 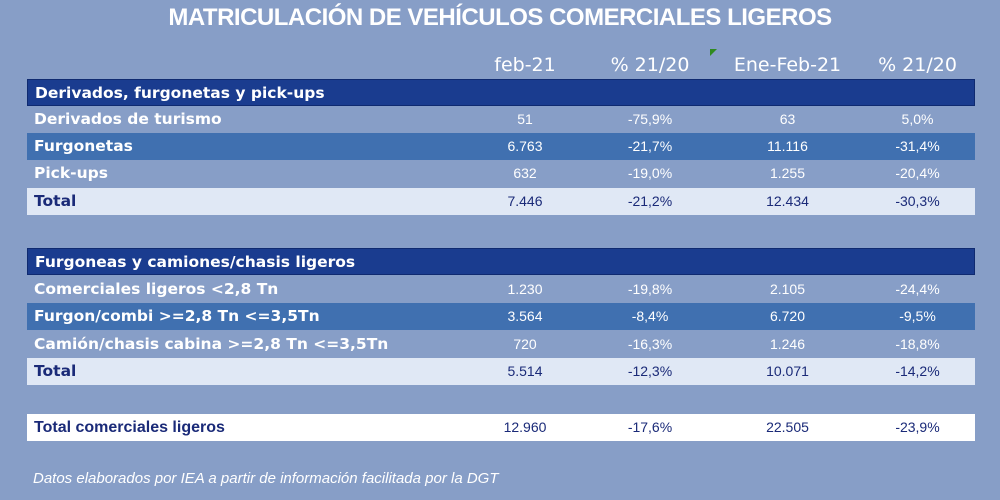 I want to click on row-label: Camión/chasis cabina >=2,8 Tn <=3,5Tn, so click(x=211, y=344).